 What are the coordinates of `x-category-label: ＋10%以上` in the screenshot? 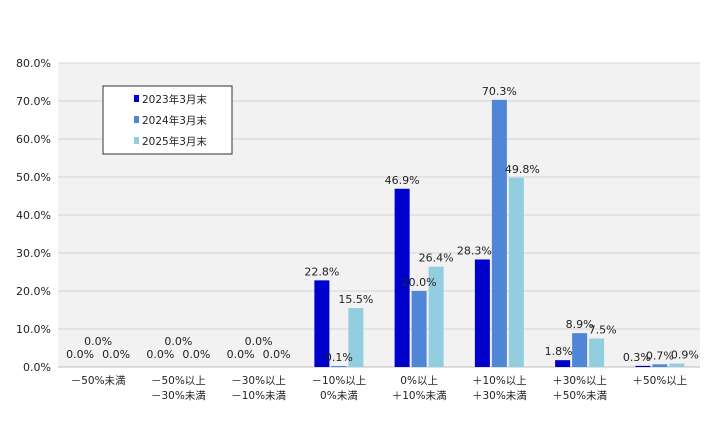 It's located at (499, 381).